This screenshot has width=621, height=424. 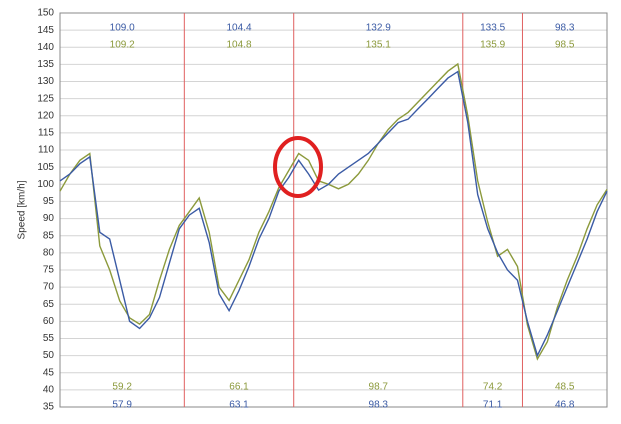 What do you see at coordinates (122, 45) in the screenshot?
I see `sector-max-label: 109.2` at bounding box center [122, 45].